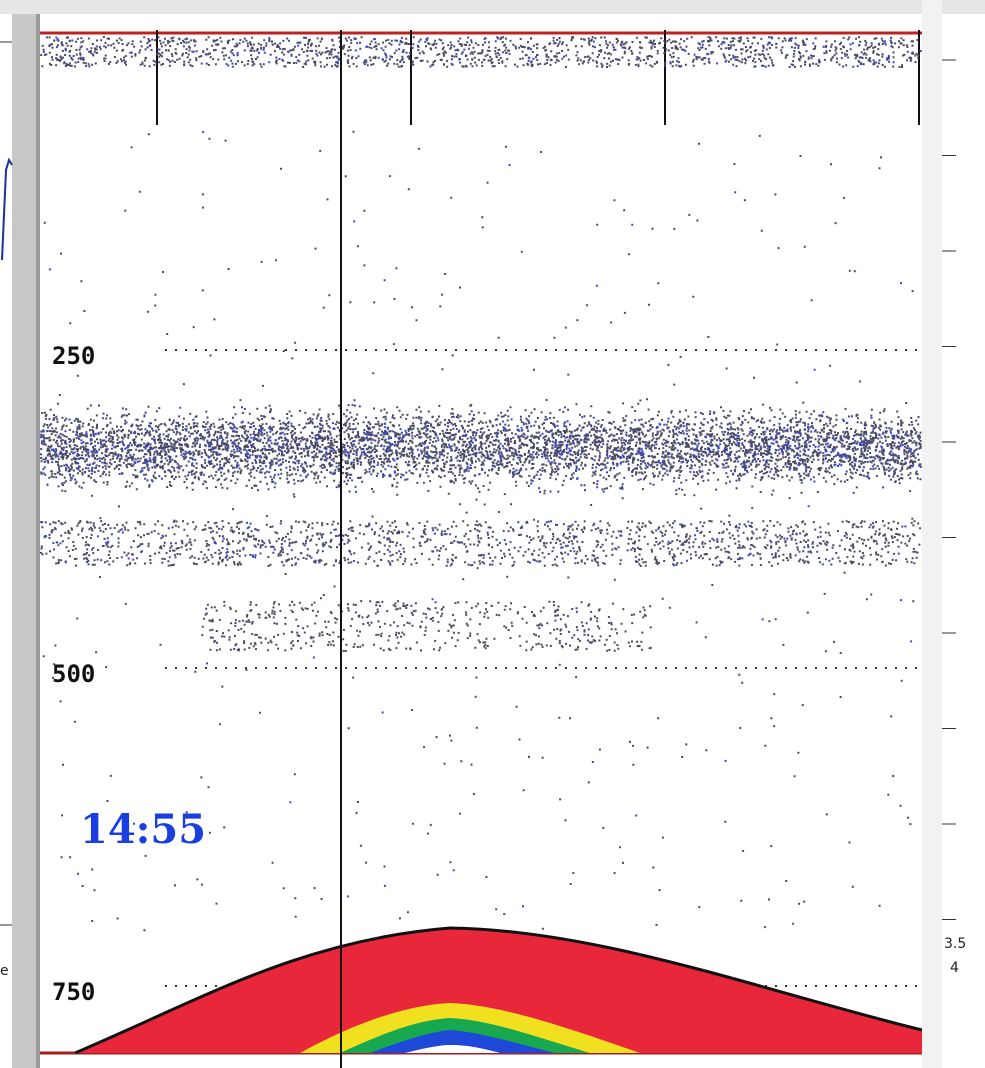 This screenshot has height=1068, width=985. What do you see at coordinates (452, 1049) in the screenshot?
I see `bottom-echo-gap` at bounding box center [452, 1049].